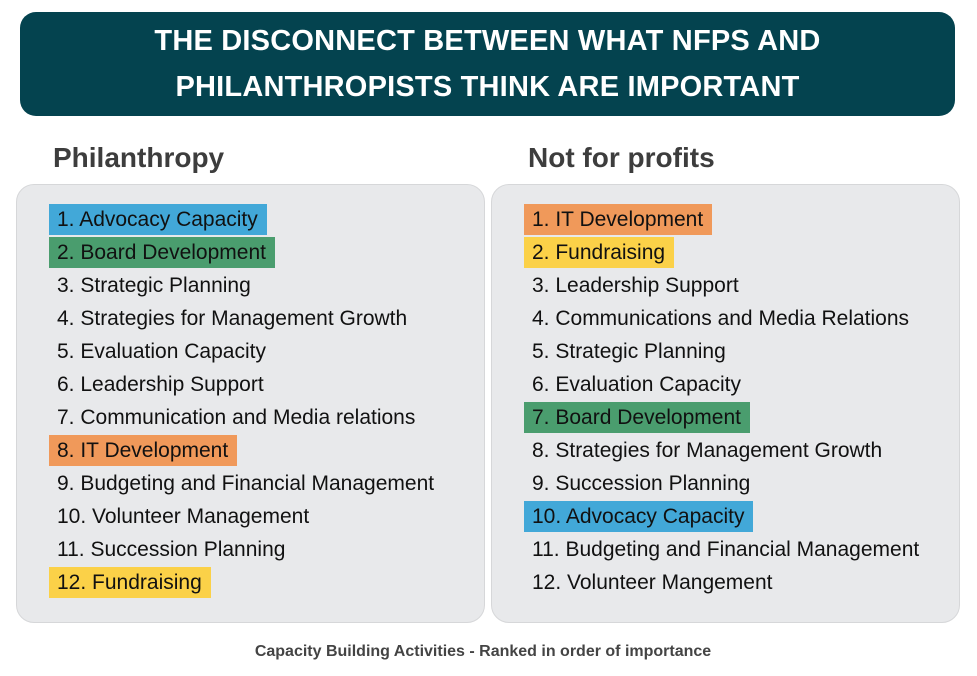 This screenshot has height=676, width=977. I want to click on list-item-label: 7. Board Development, so click(637, 417).